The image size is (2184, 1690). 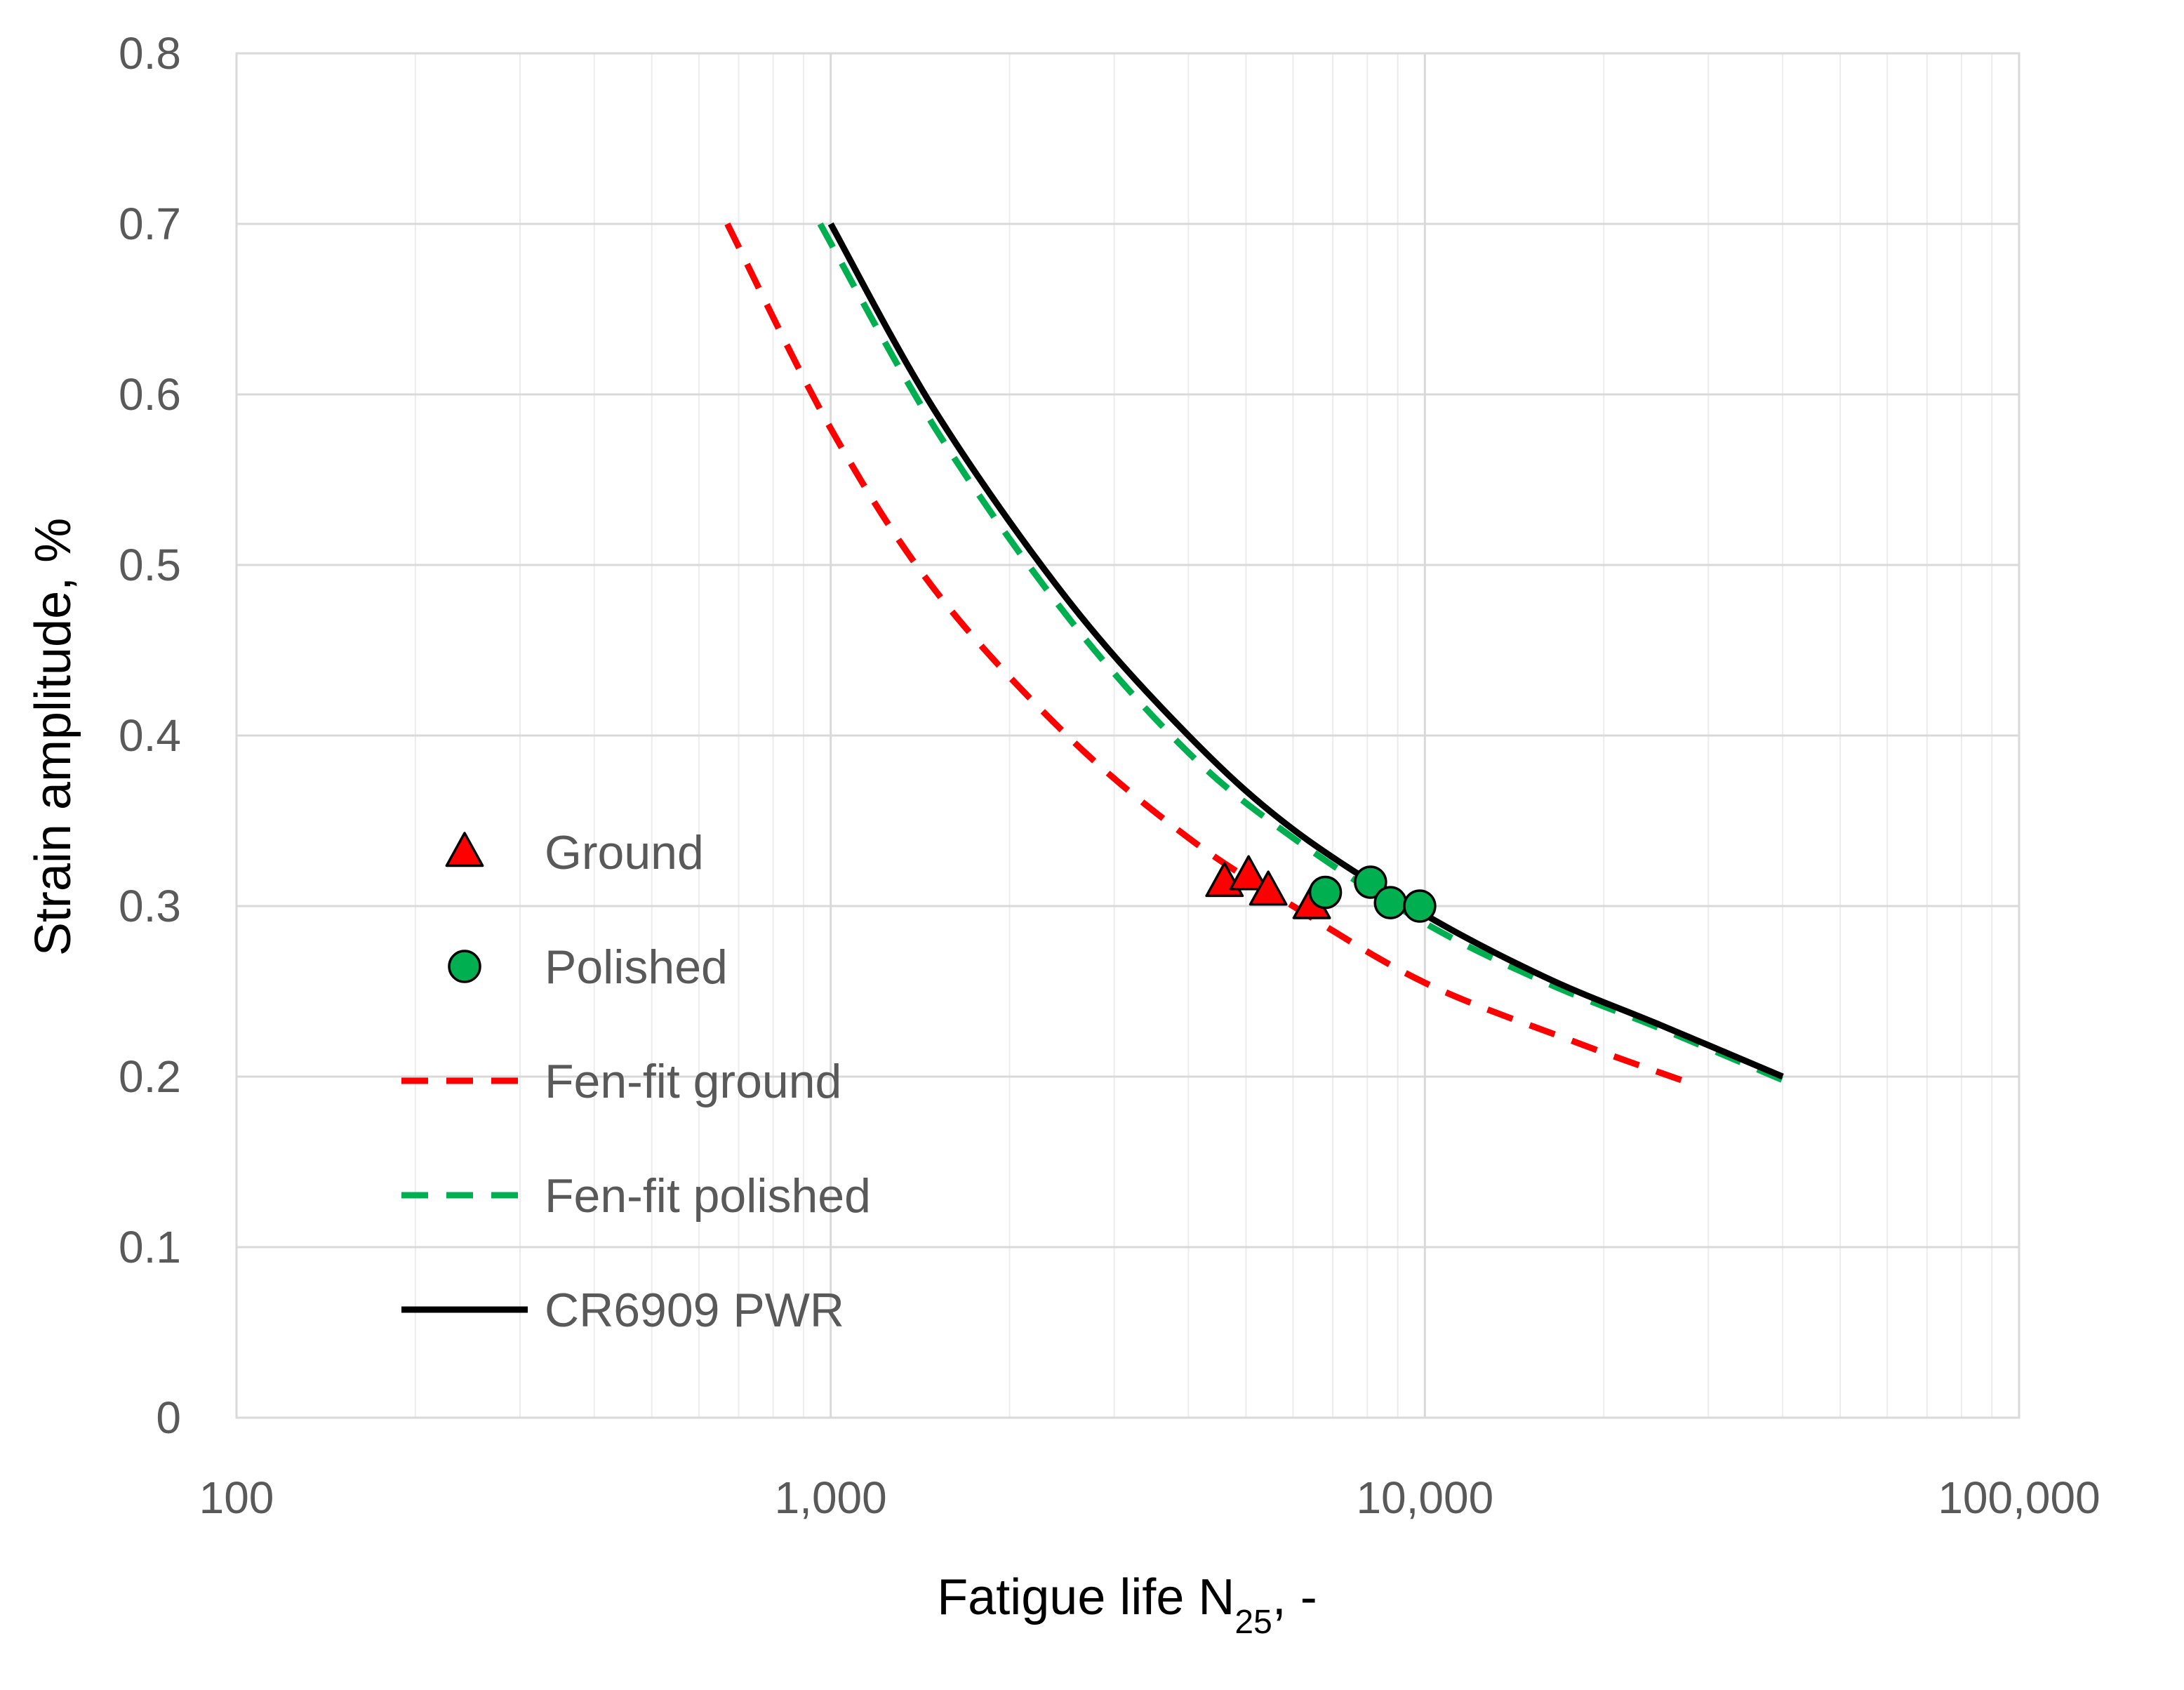 I want to click on x-axis-tick-labels: 100 1,000 10,000 100,000, so click(x=1150, y=1497).